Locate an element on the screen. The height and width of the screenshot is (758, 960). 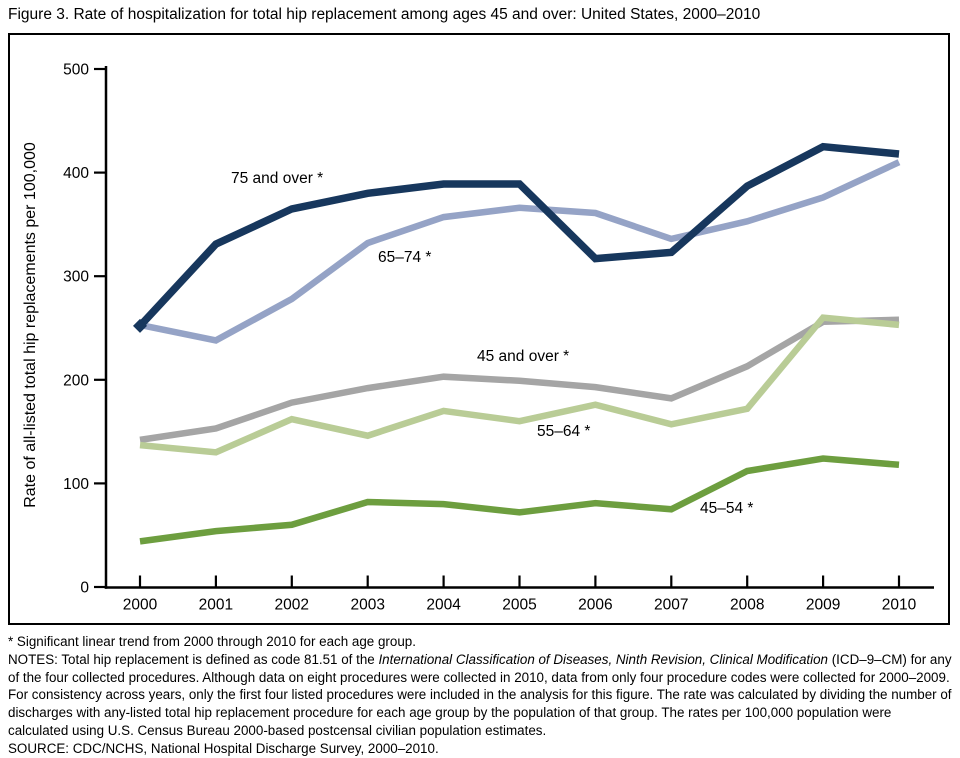
series-label-45-54: 45–54 * is located at coordinates (727, 508).